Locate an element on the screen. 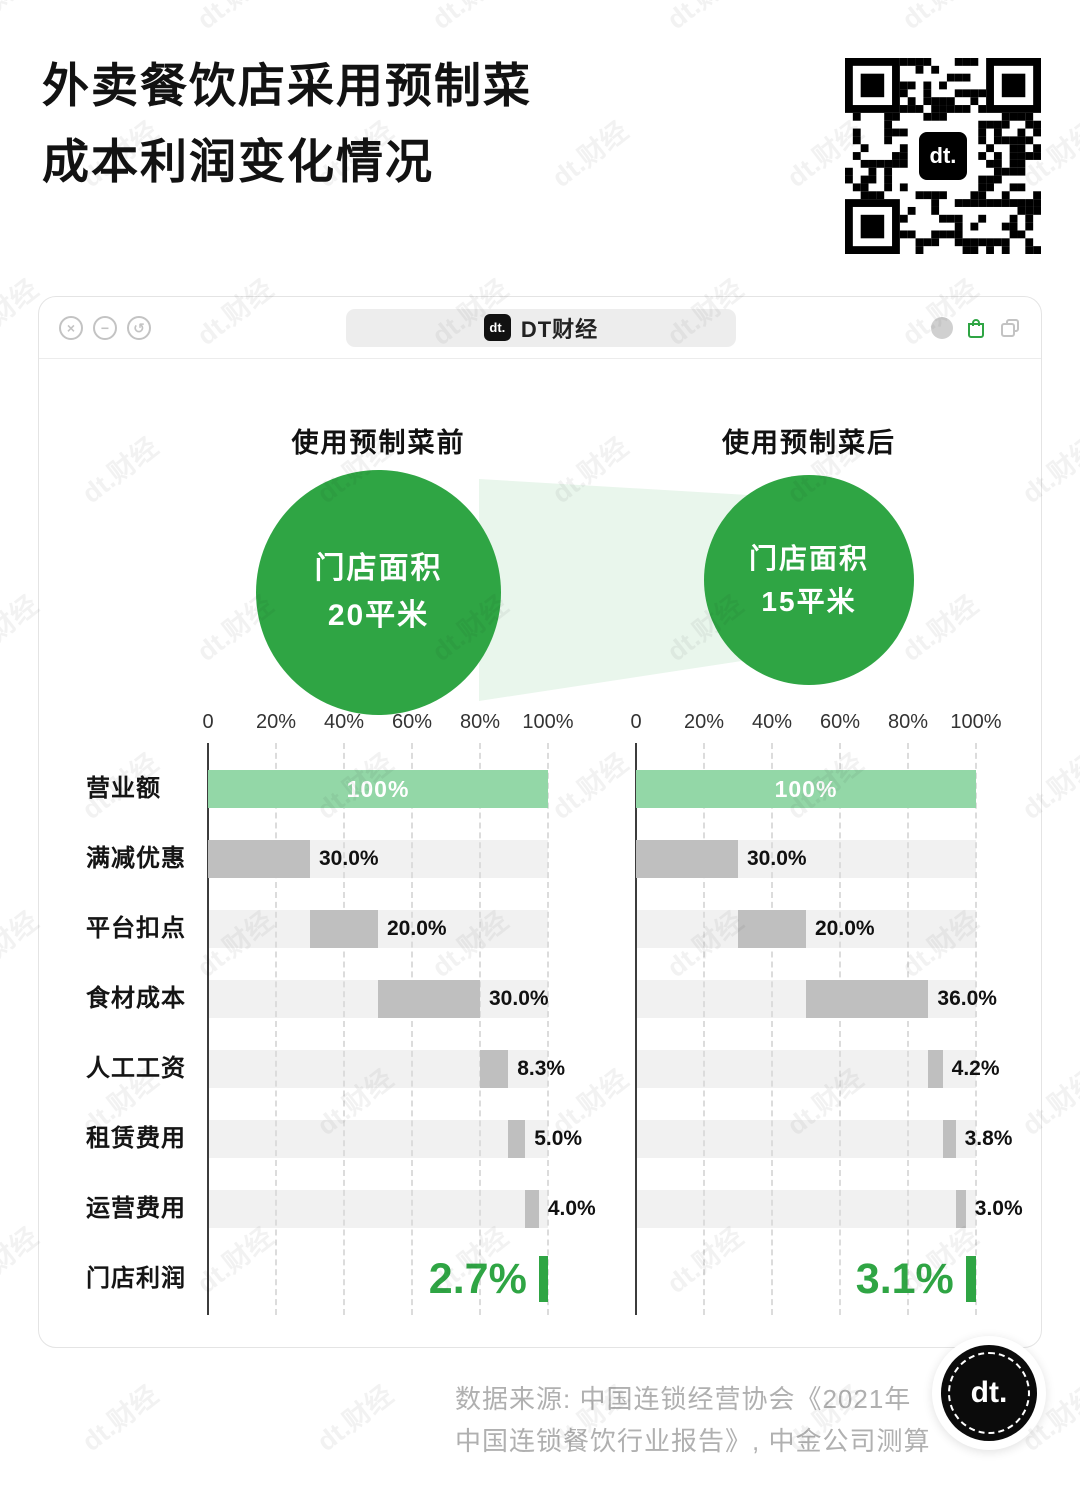  row-label-7: 门店利润 is located at coordinates (136, 1278).